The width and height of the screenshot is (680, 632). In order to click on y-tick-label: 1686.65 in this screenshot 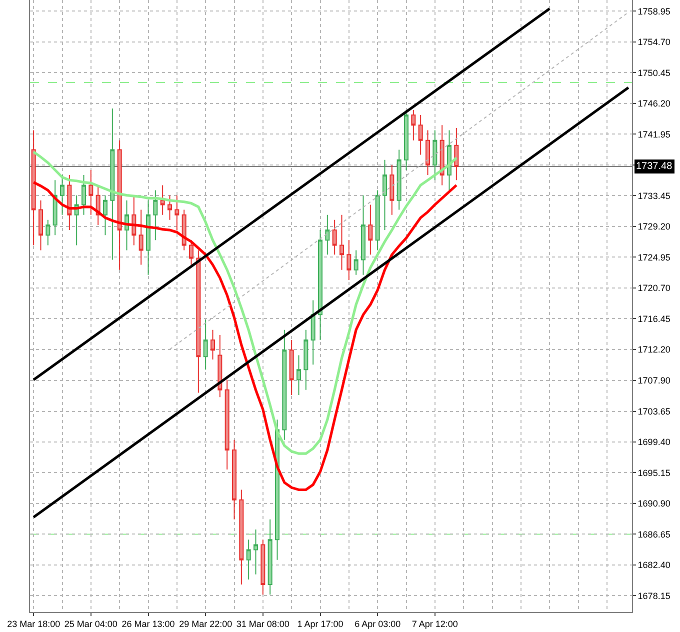, I will do `click(654, 534)`.